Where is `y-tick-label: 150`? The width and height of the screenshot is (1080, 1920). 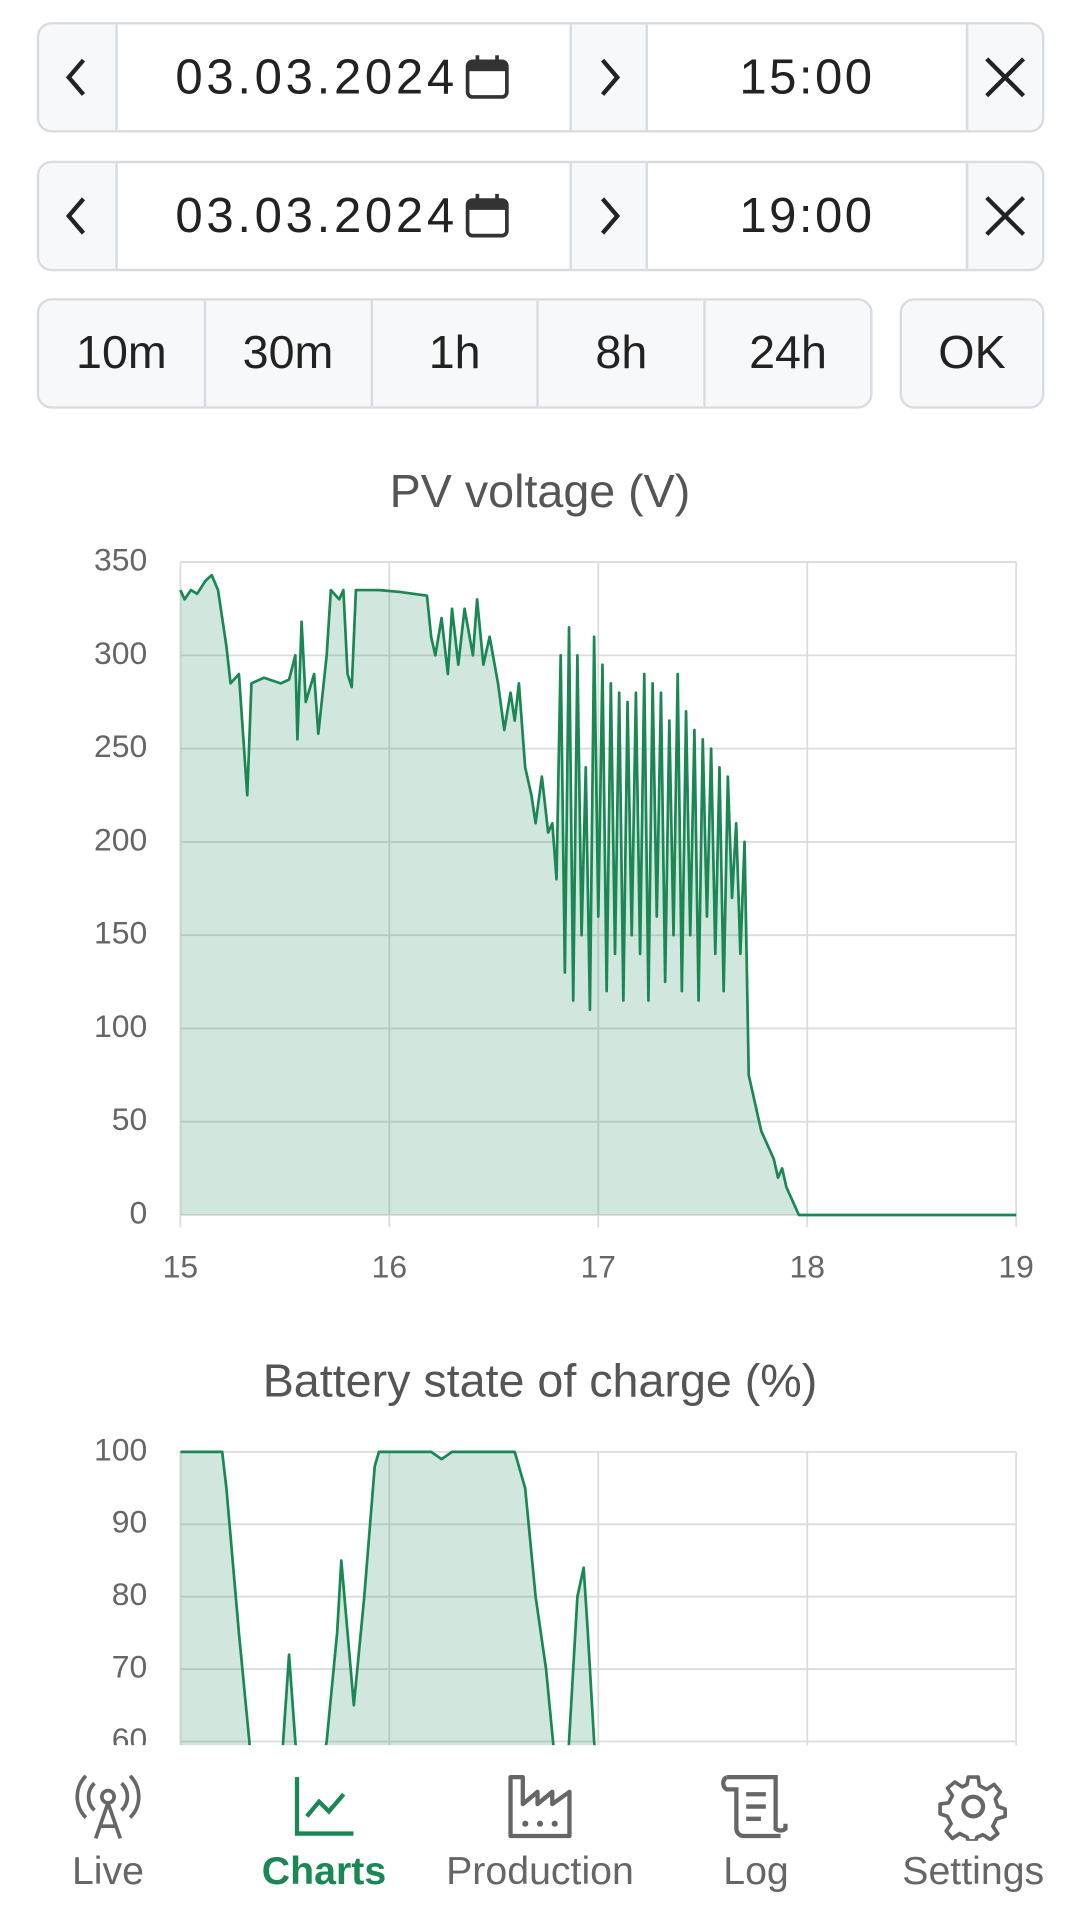
y-tick-label: 150 is located at coordinates (120, 933).